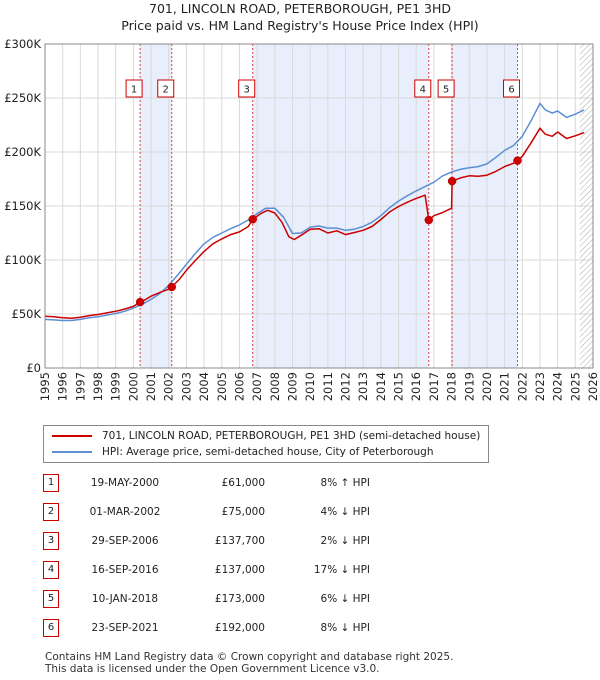  Describe the element at coordinates (505, 386) in the screenshot. I see `x-tick-label: 2021` at that location.